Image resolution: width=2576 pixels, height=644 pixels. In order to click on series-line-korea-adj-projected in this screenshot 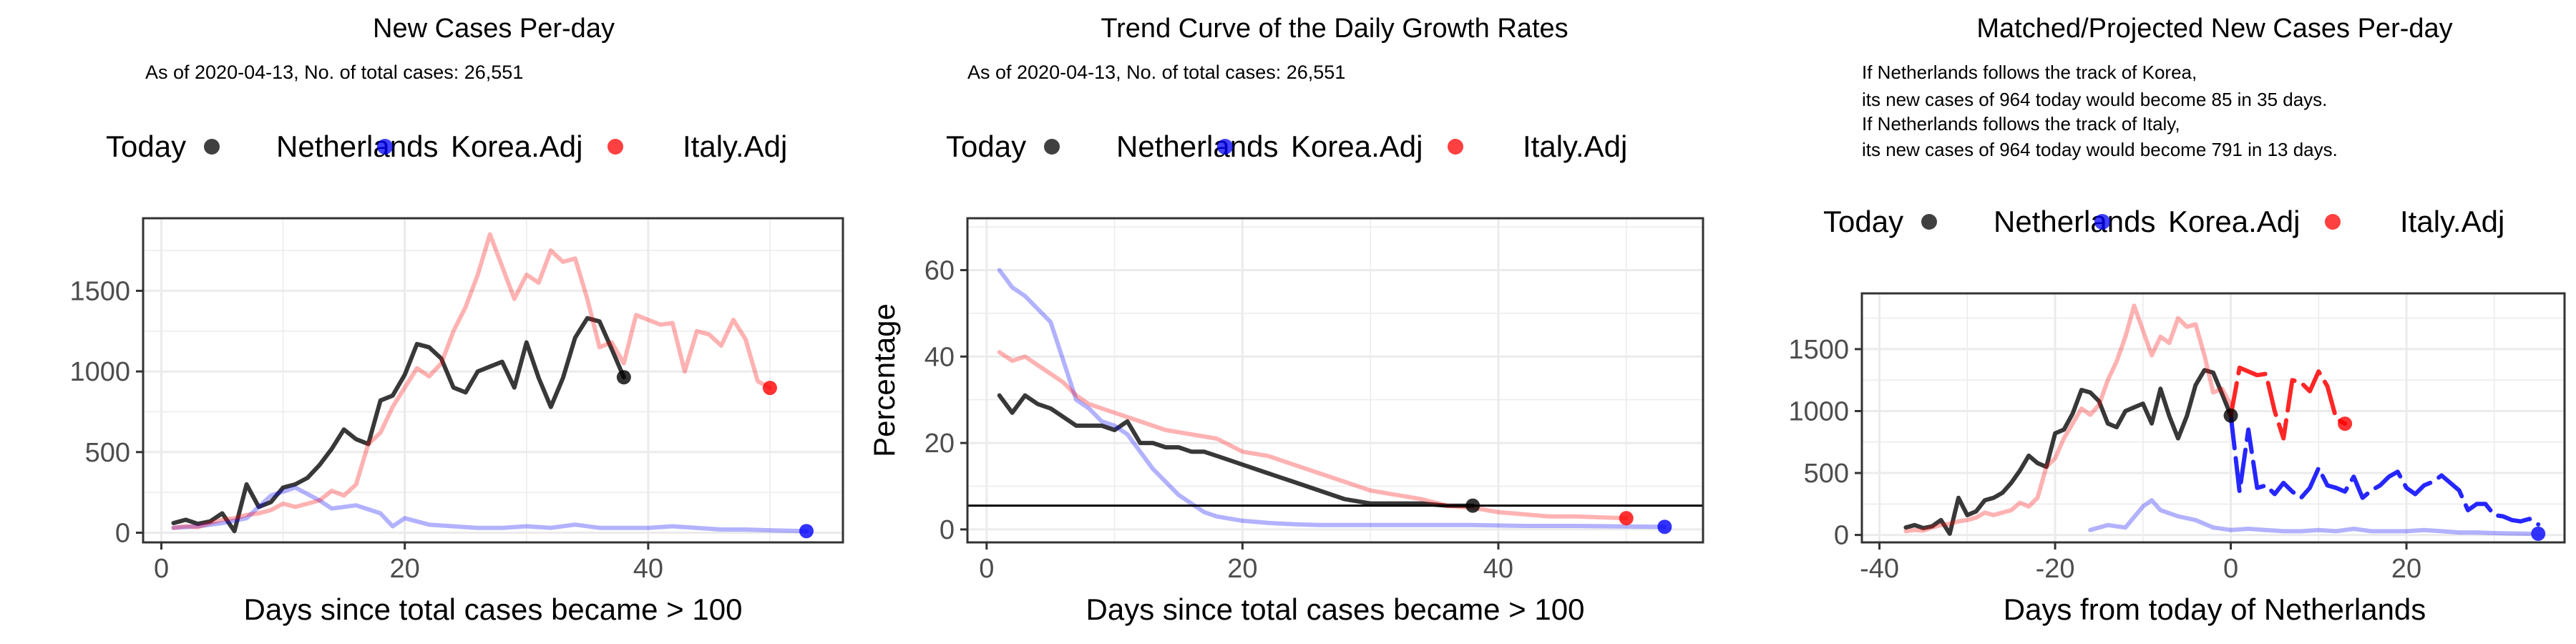, I will do `click(2384, 470)`.